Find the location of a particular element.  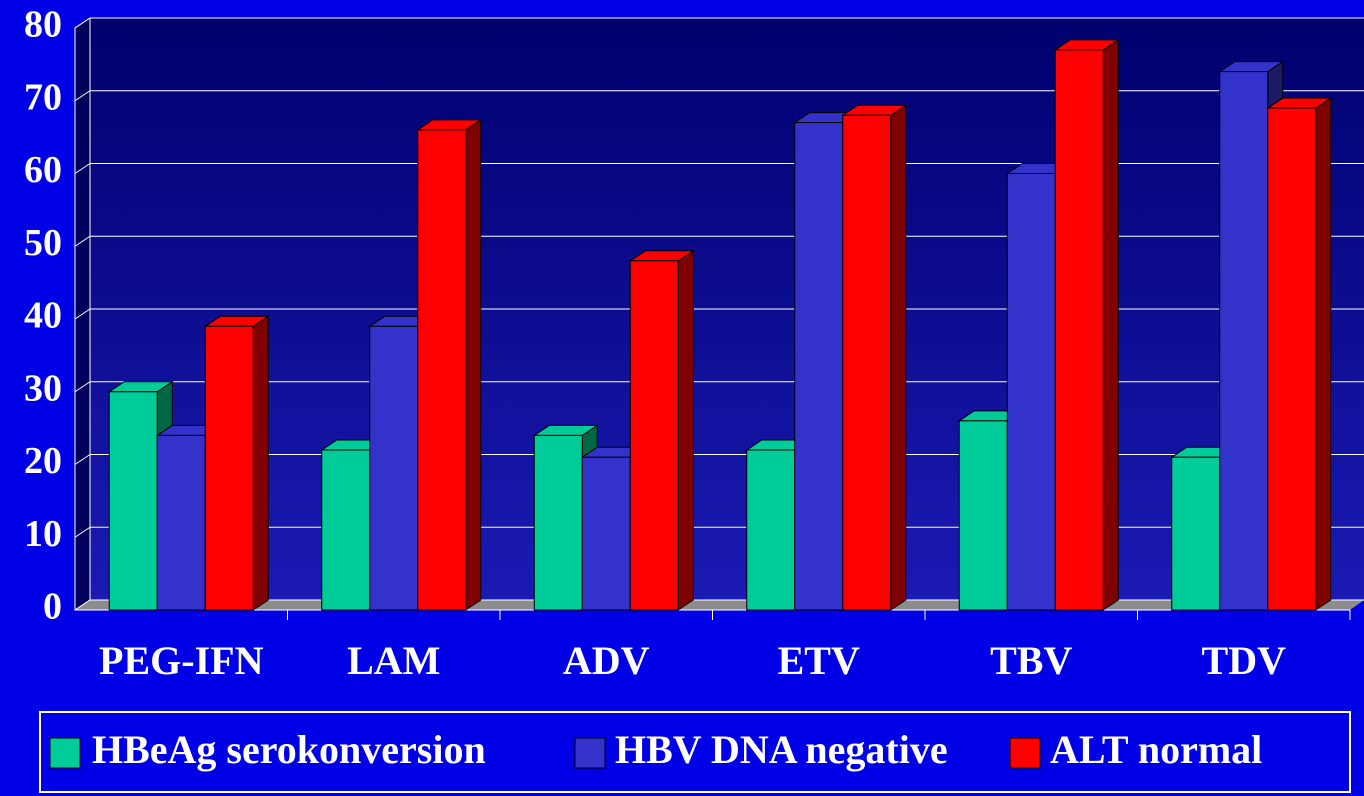

legend-label: ALT normal is located at coordinates (1156, 749).